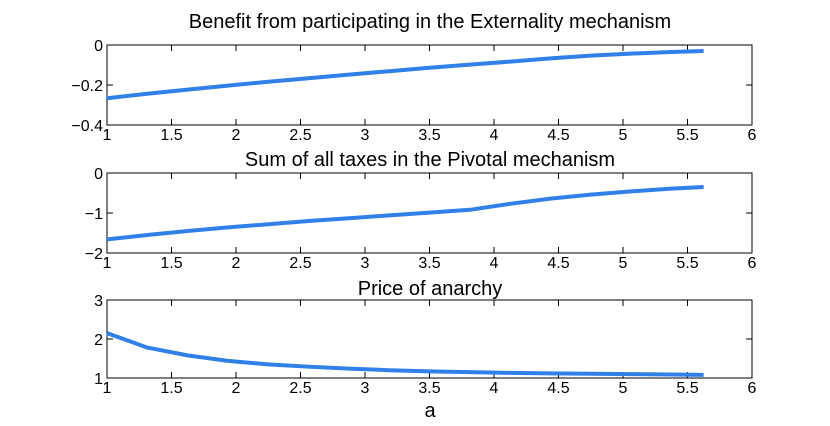 Image resolution: width=830 pixels, height=426 pixels. What do you see at coordinates (94, 254) in the screenshot?
I see `y-tick-label: −2` at bounding box center [94, 254].